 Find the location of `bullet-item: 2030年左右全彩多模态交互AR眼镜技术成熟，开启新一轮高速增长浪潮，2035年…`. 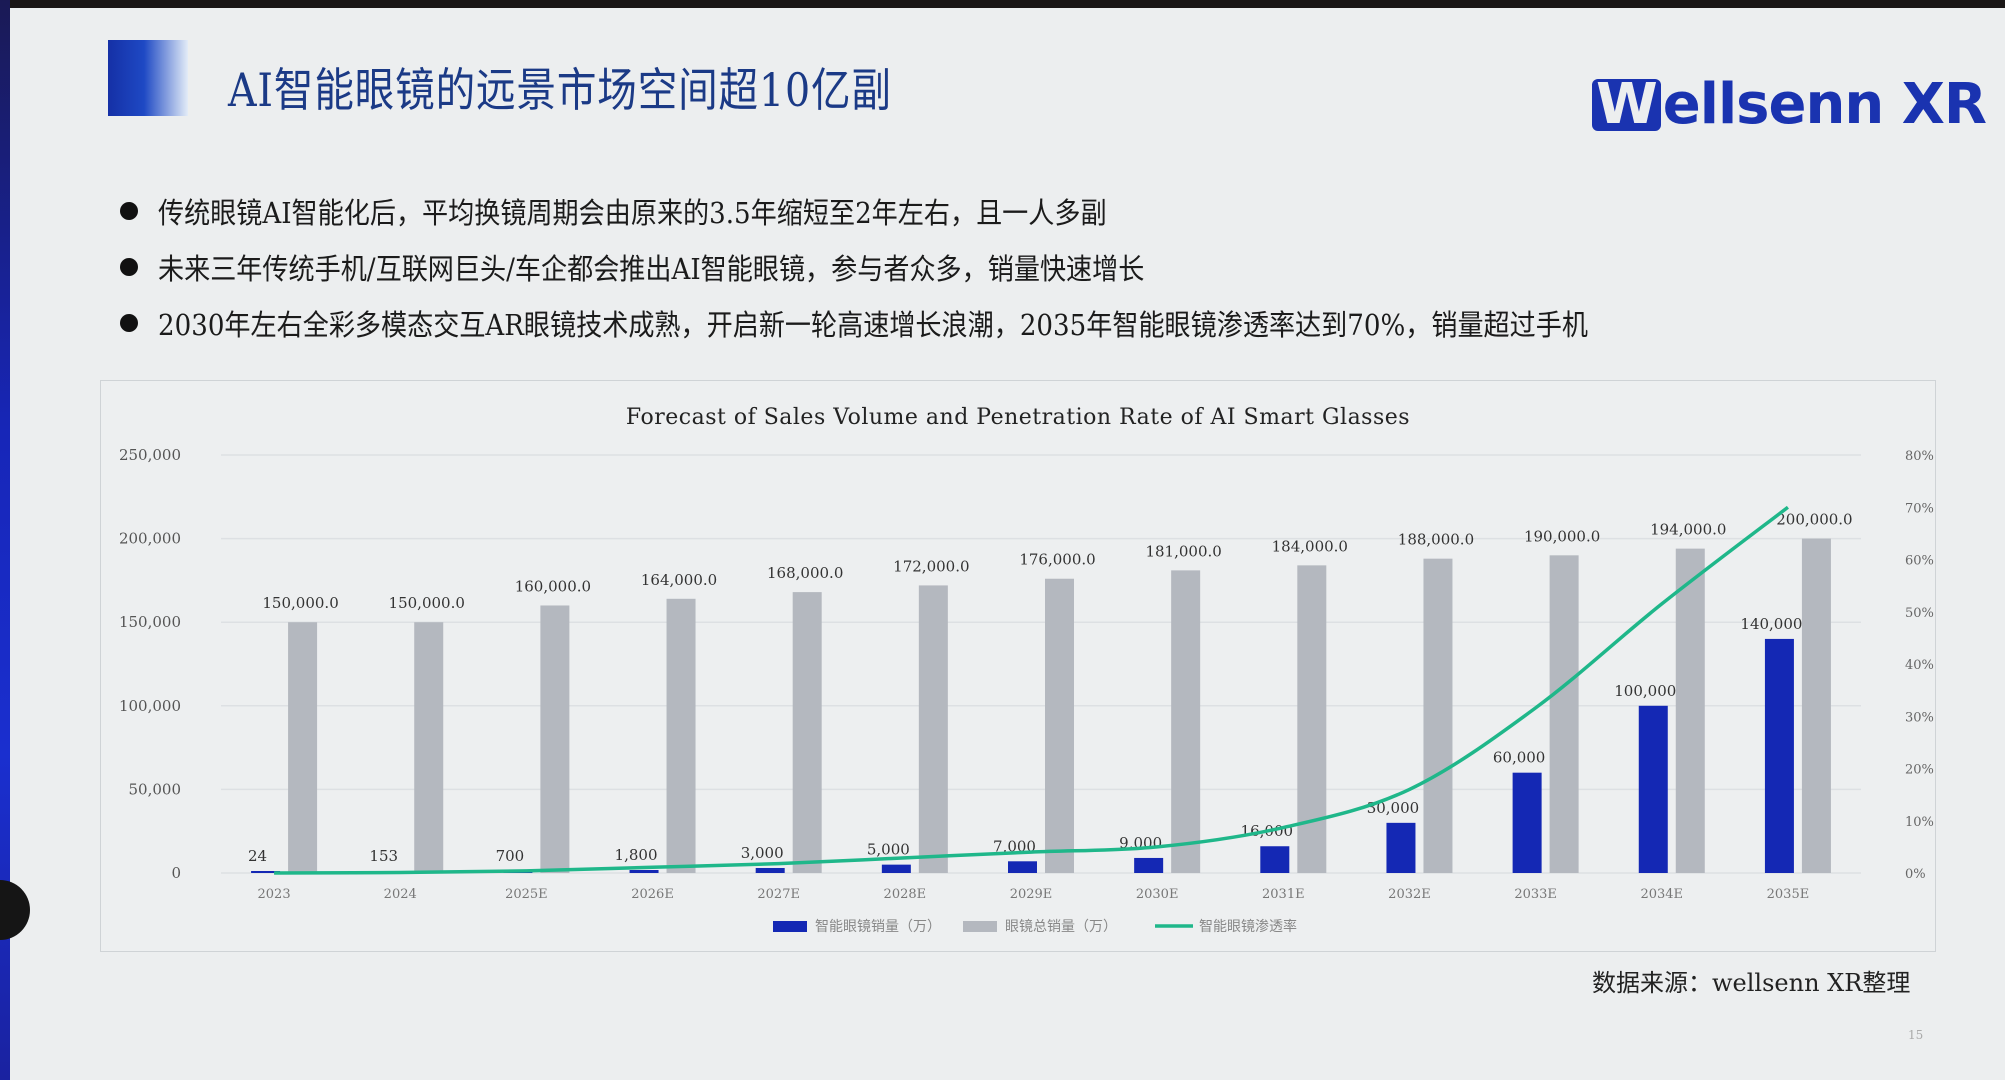

bullet-item: 2030年左右全彩多模态交互AR眼镜技术成熟，开启新一轮高速增长浪潮，2035年… is located at coordinates (933, 323).